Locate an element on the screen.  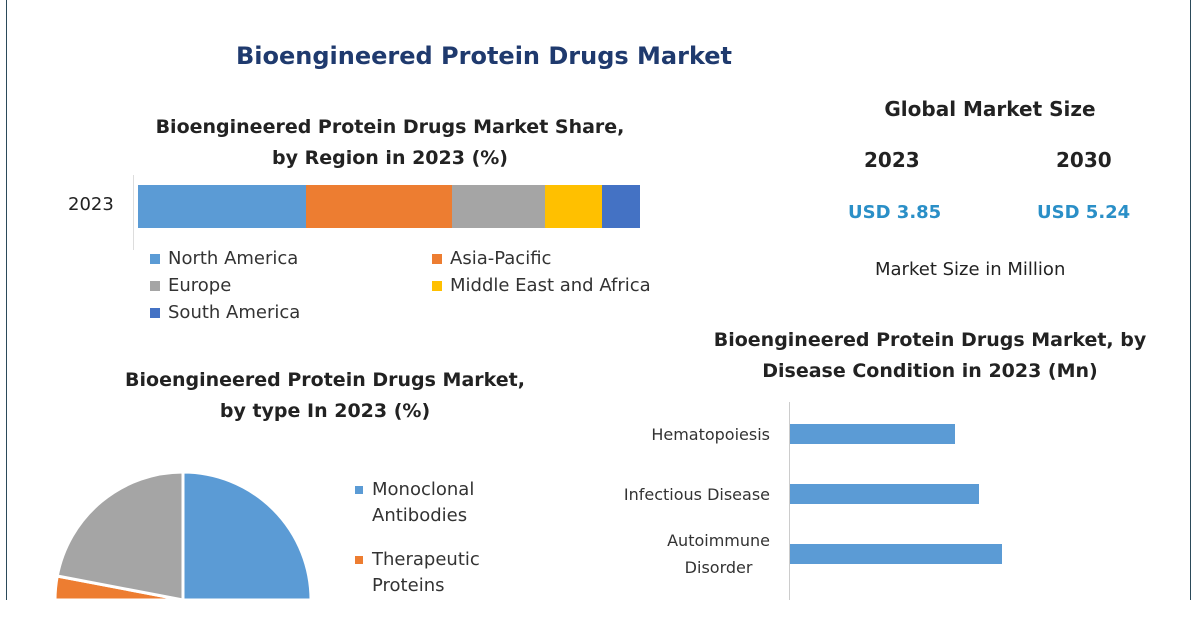
region-segment-europe is located at coordinates (498, 206).